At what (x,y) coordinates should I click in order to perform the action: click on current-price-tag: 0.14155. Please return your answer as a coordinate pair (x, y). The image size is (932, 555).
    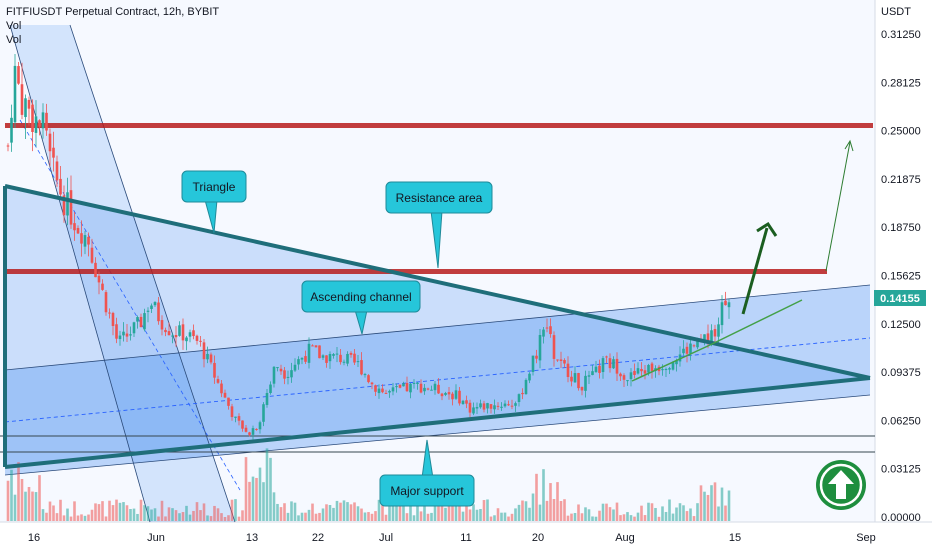
    Looking at the image, I should click on (900, 298).